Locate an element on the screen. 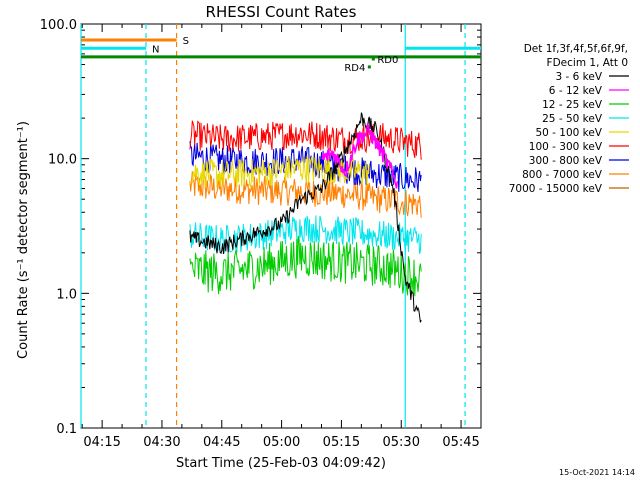 The height and width of the screenshot is (480, 640). y-tick-label: 0.1 is located at coordinates (66, 429).